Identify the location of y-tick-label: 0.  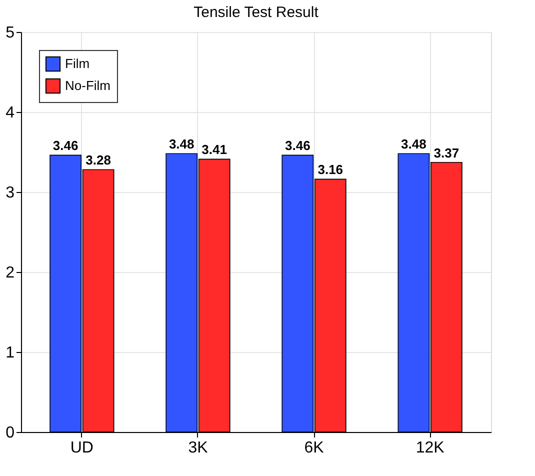
(10, 433).